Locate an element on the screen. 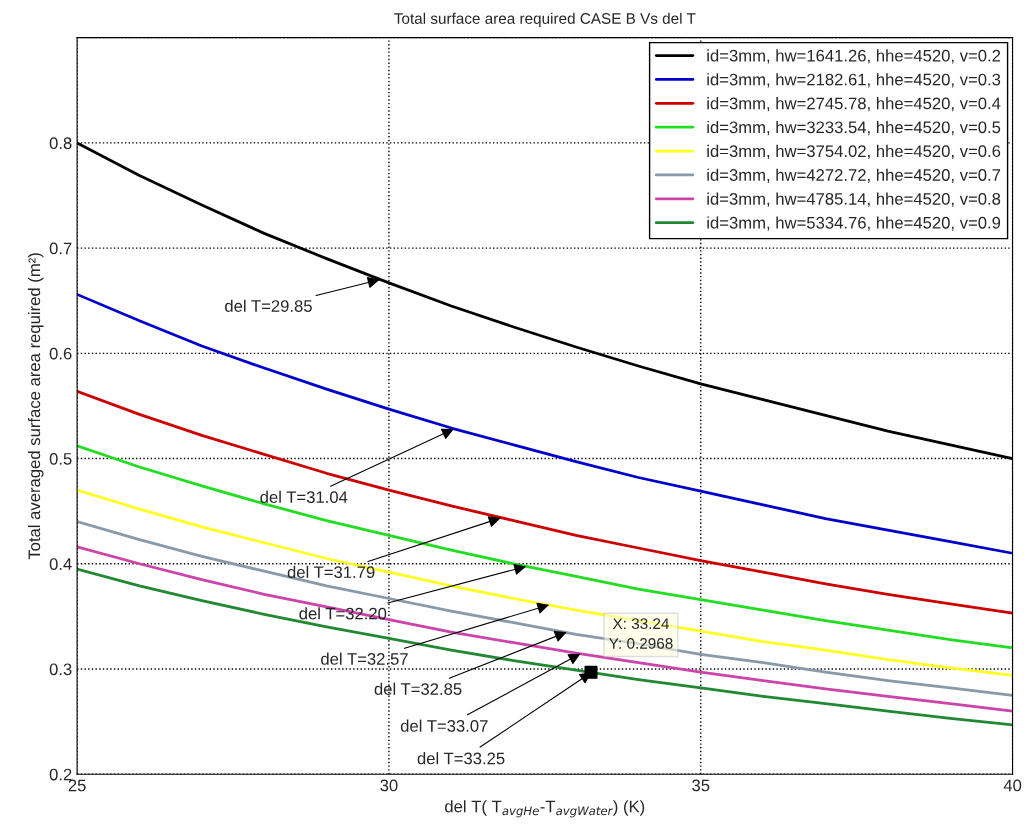  chart-title: Total surface area required CASE B Vs del T is located at coordinates (545, 19).